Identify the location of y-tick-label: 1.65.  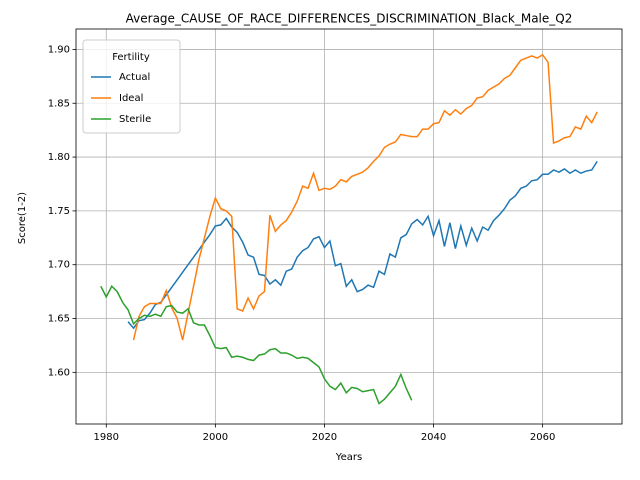
(59, 319).